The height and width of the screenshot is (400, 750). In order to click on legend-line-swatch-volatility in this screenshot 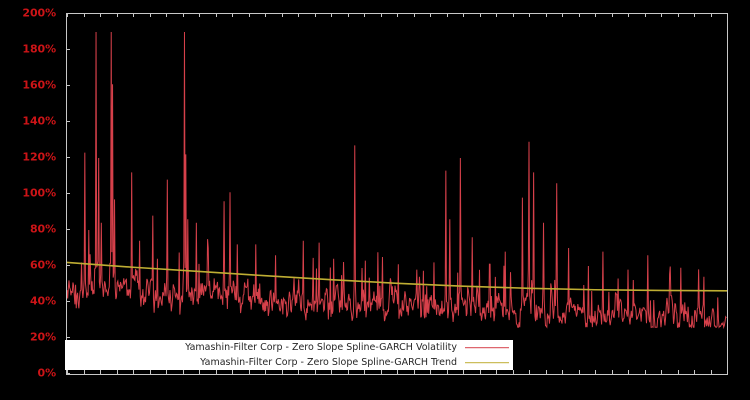, I will do `click(487, 348)`.